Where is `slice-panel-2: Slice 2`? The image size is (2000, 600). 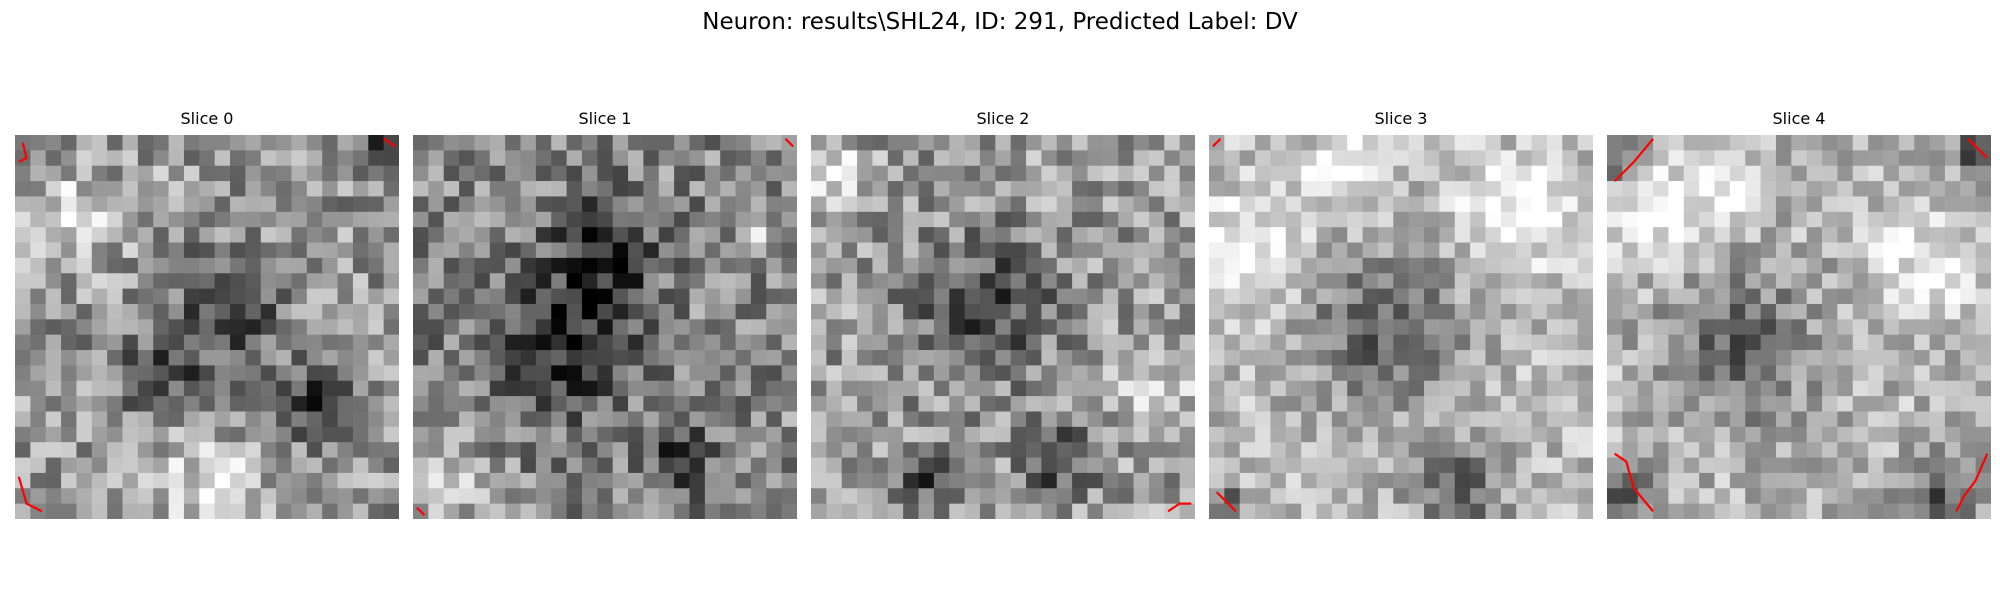 slice-panel-2: Slice 2 is located at coordinates (1003, 313).